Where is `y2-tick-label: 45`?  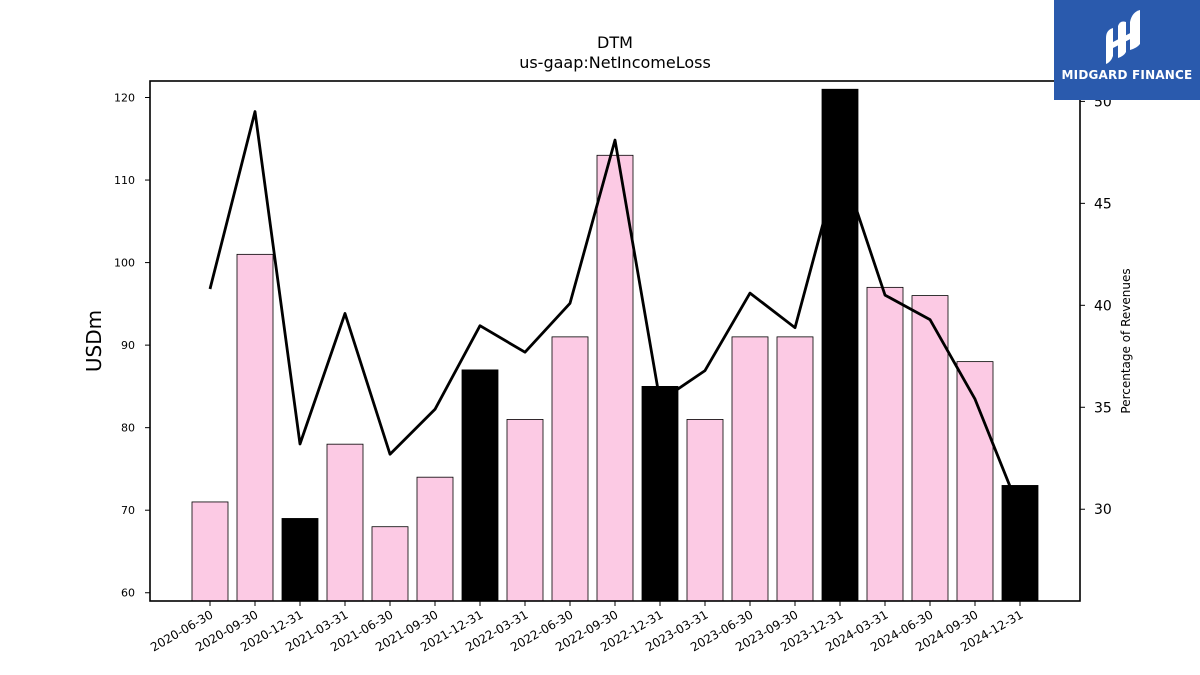 y2-tick-label: 45 is located at coordinates (1103, 204).